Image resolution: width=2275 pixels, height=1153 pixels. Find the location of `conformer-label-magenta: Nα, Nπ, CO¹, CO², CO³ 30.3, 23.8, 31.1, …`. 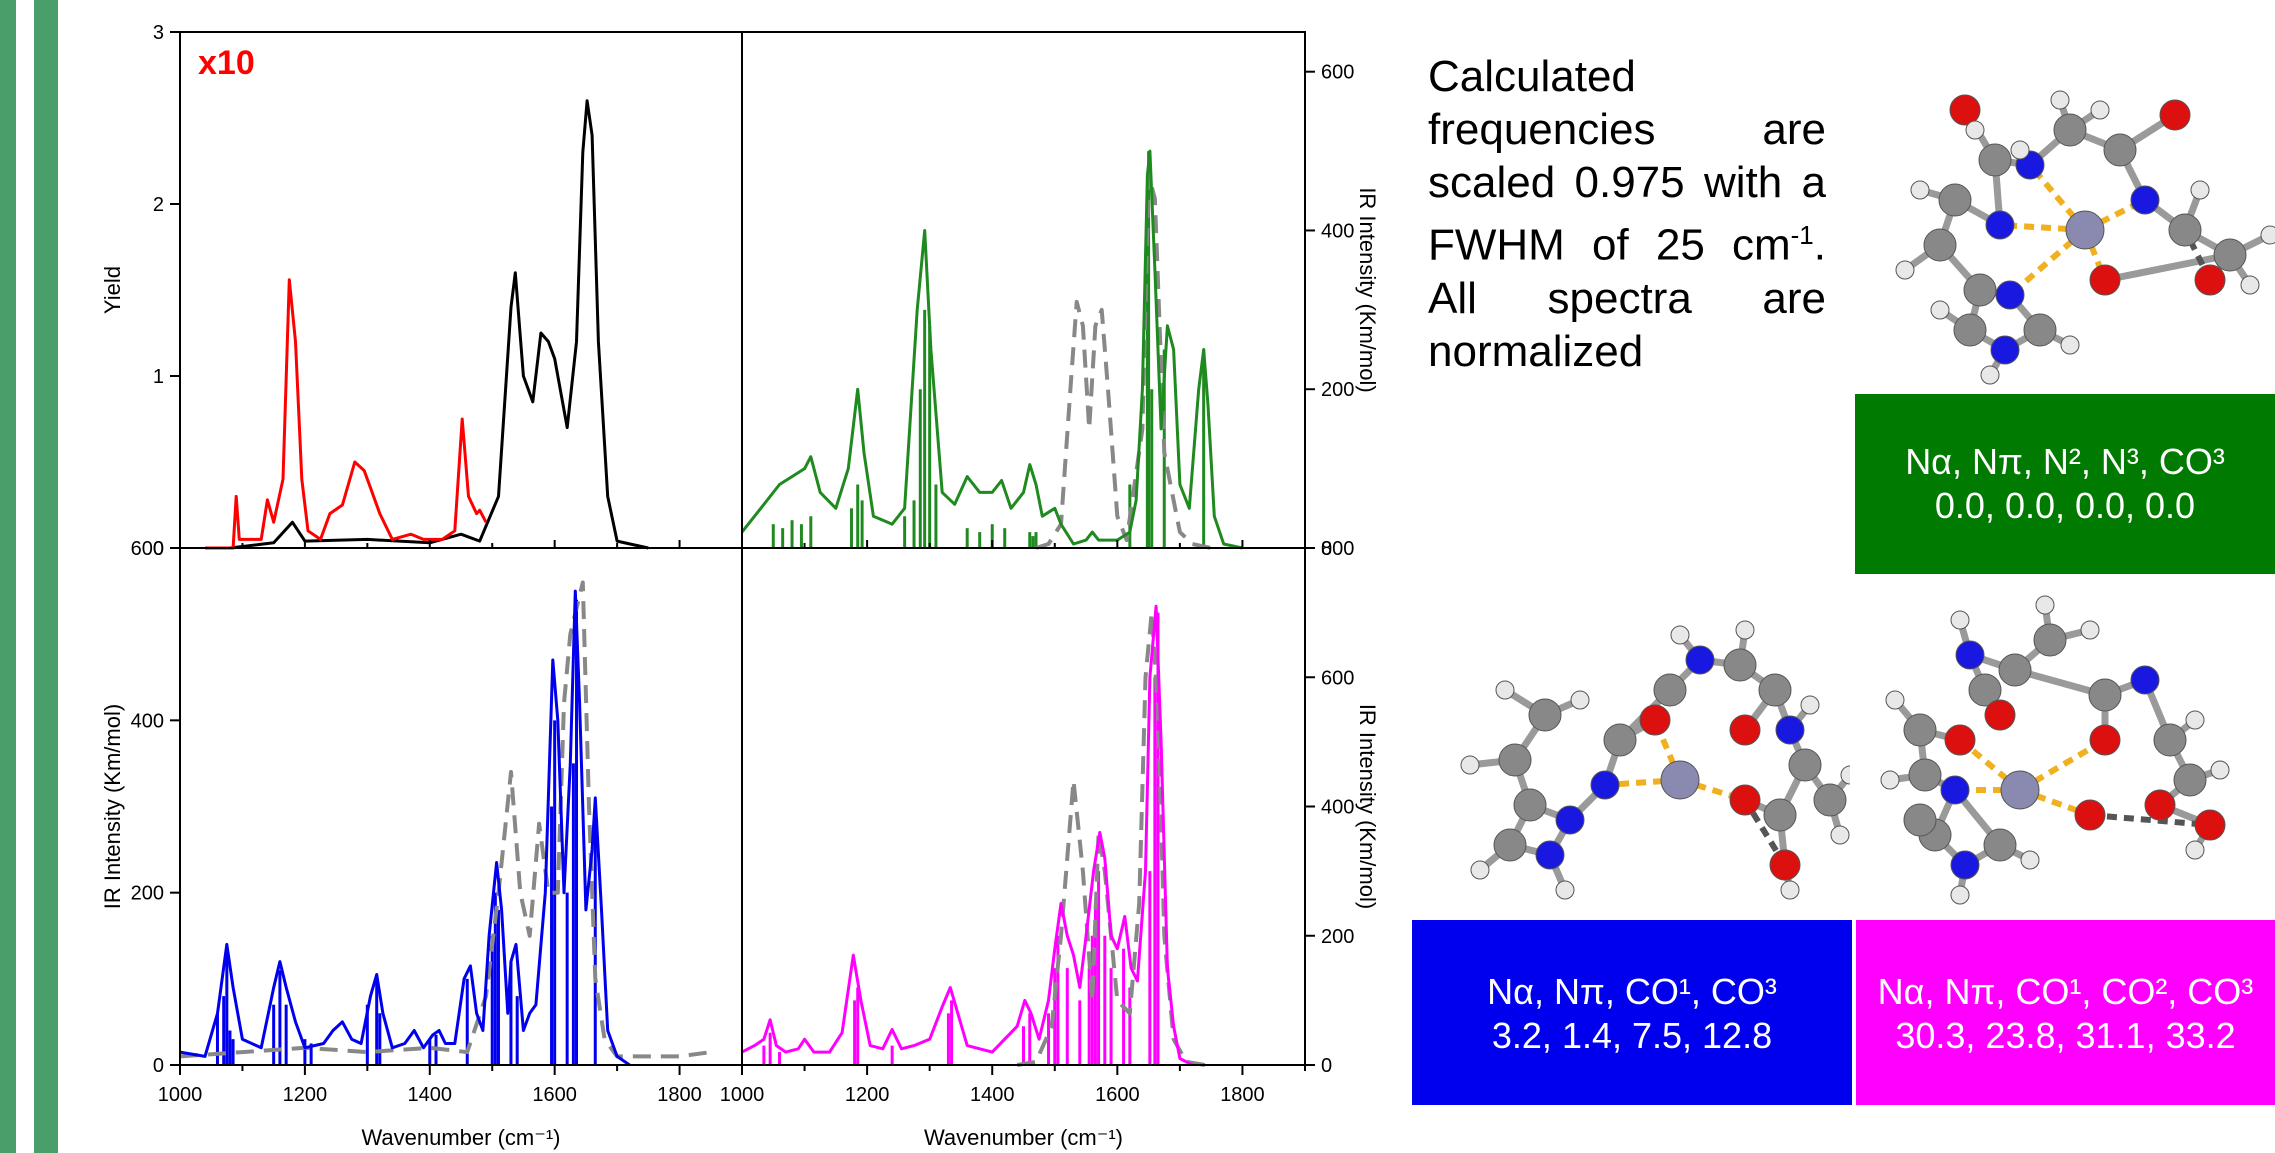

conformer-label-magenta: Nα, Nπ, CO¹, CO², CO³ 30.3, 23.8, 31.1, … is located at coordinates (2065, 1012).